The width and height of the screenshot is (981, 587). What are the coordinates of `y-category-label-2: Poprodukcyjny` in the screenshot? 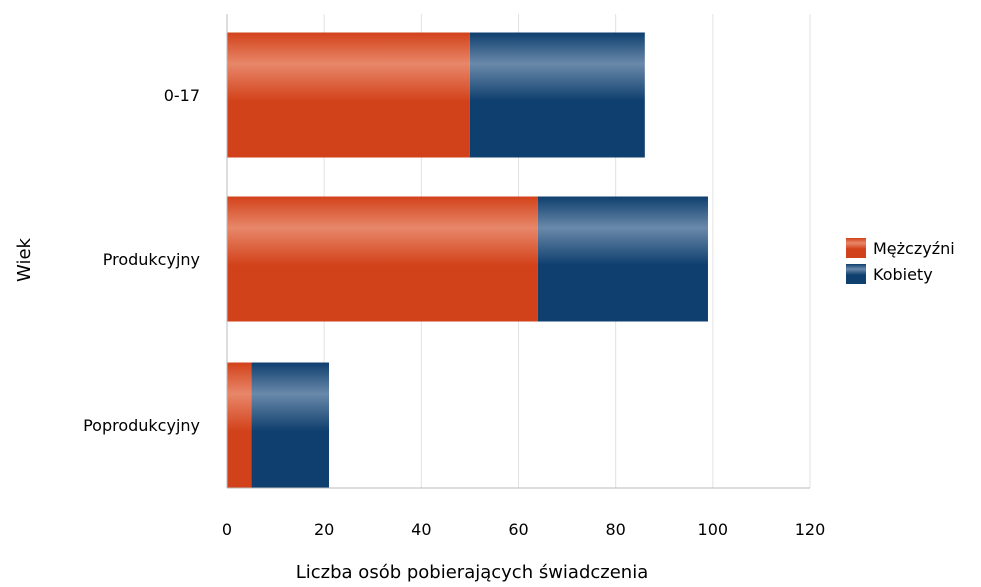 It's located at (141, 425).